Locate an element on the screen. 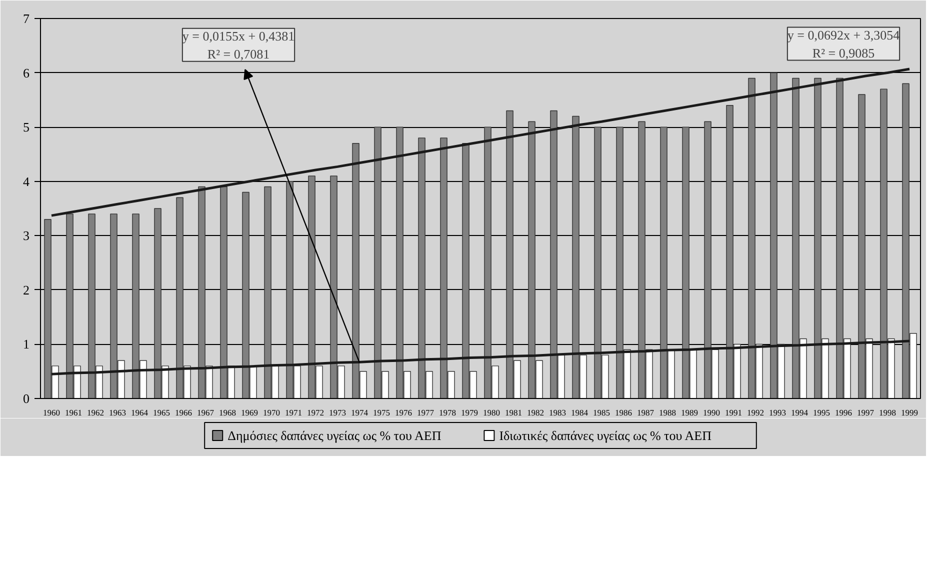 The height and width of the screenshot is (577, 948). y-tick-label: 0 is located at coordinates (26, 398).